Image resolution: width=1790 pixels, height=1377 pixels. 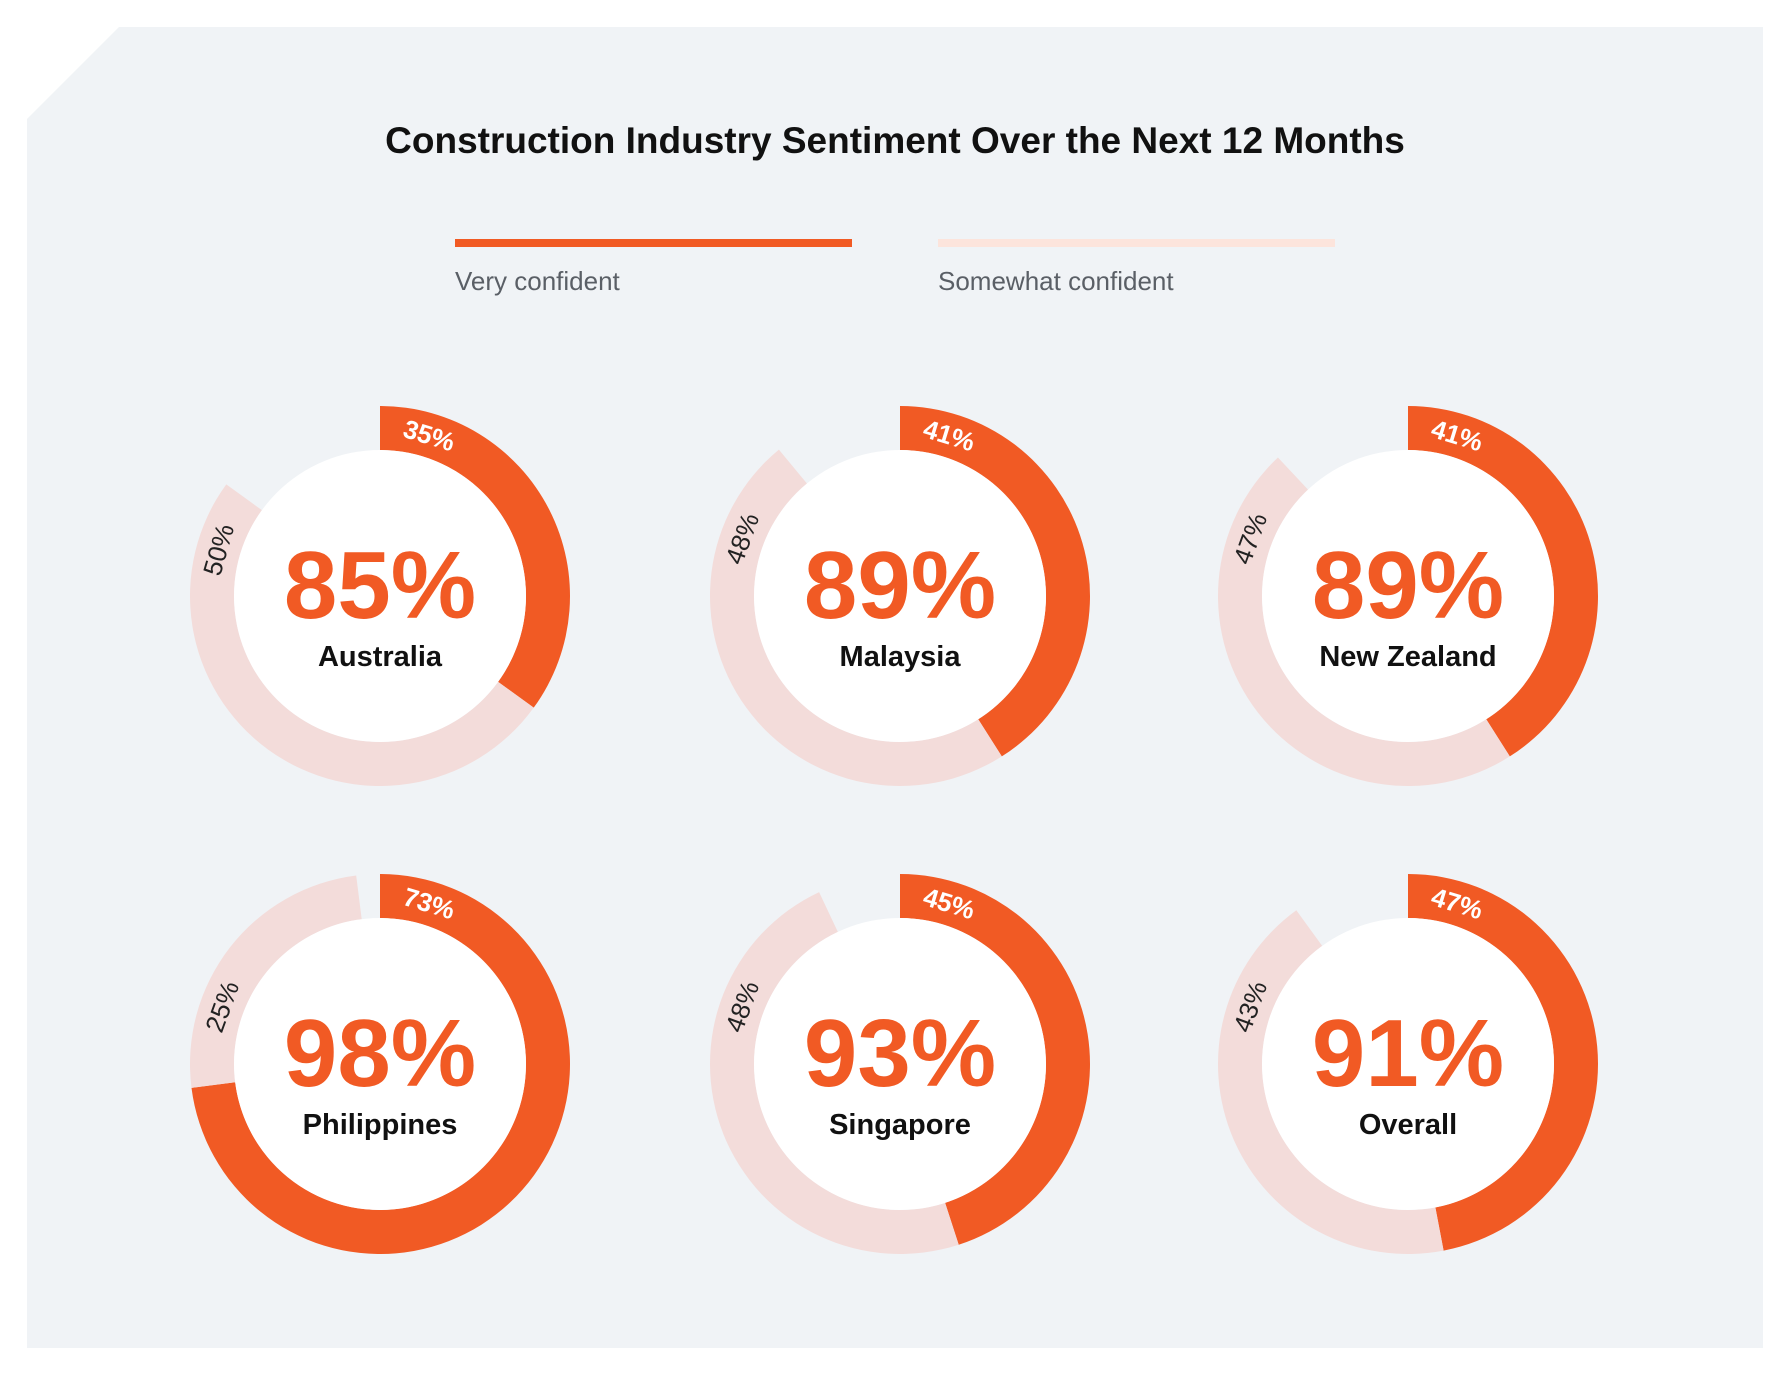 What do you see at coordinates (1408, 1125) in the screenshot?
I see `country-label-overall: Overall` at bounding box center [1408, 1125].